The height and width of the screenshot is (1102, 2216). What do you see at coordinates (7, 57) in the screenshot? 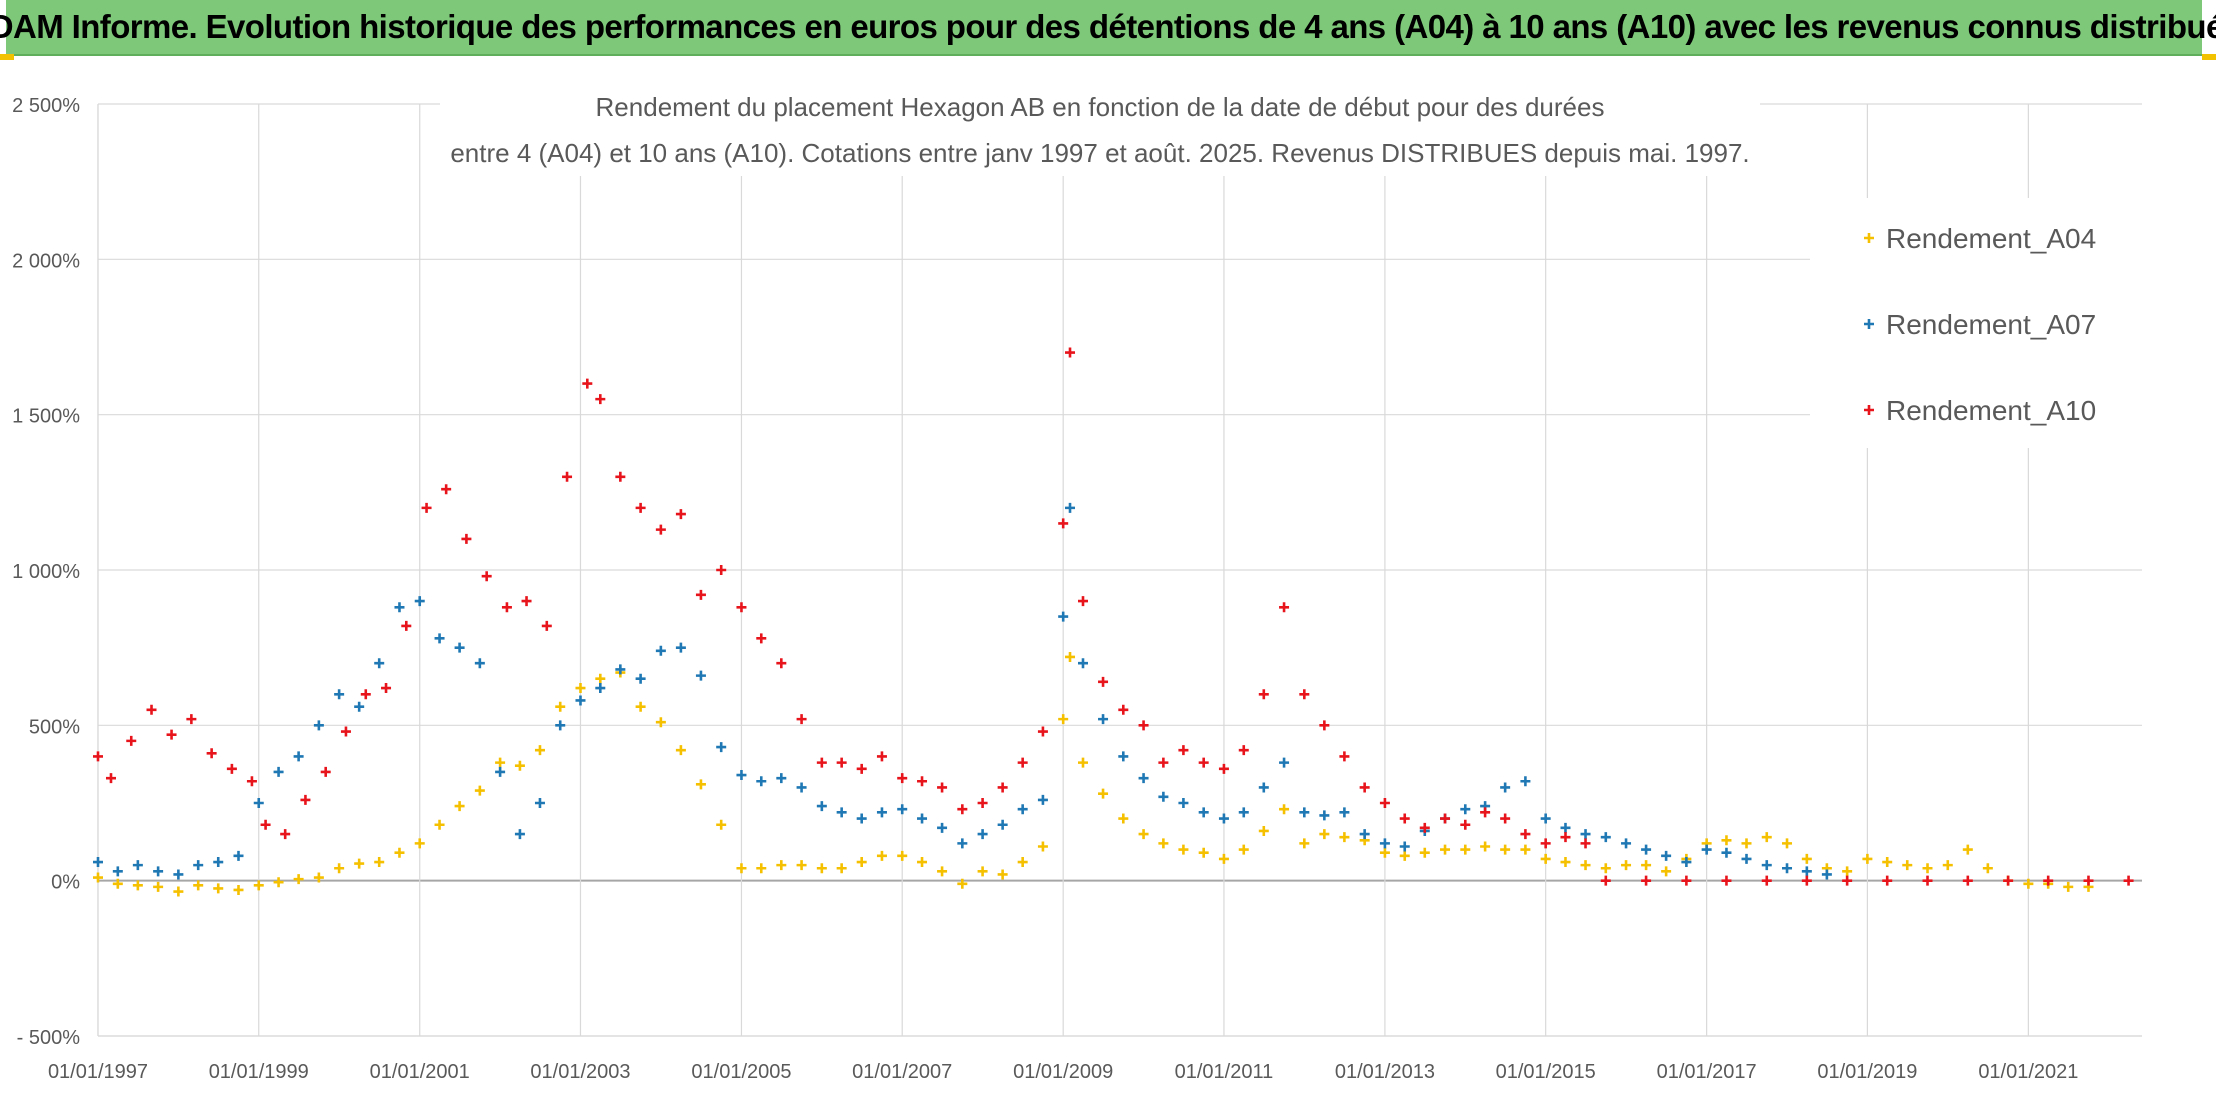
I see `corner-accent-left` at bounding box center [7, 57].